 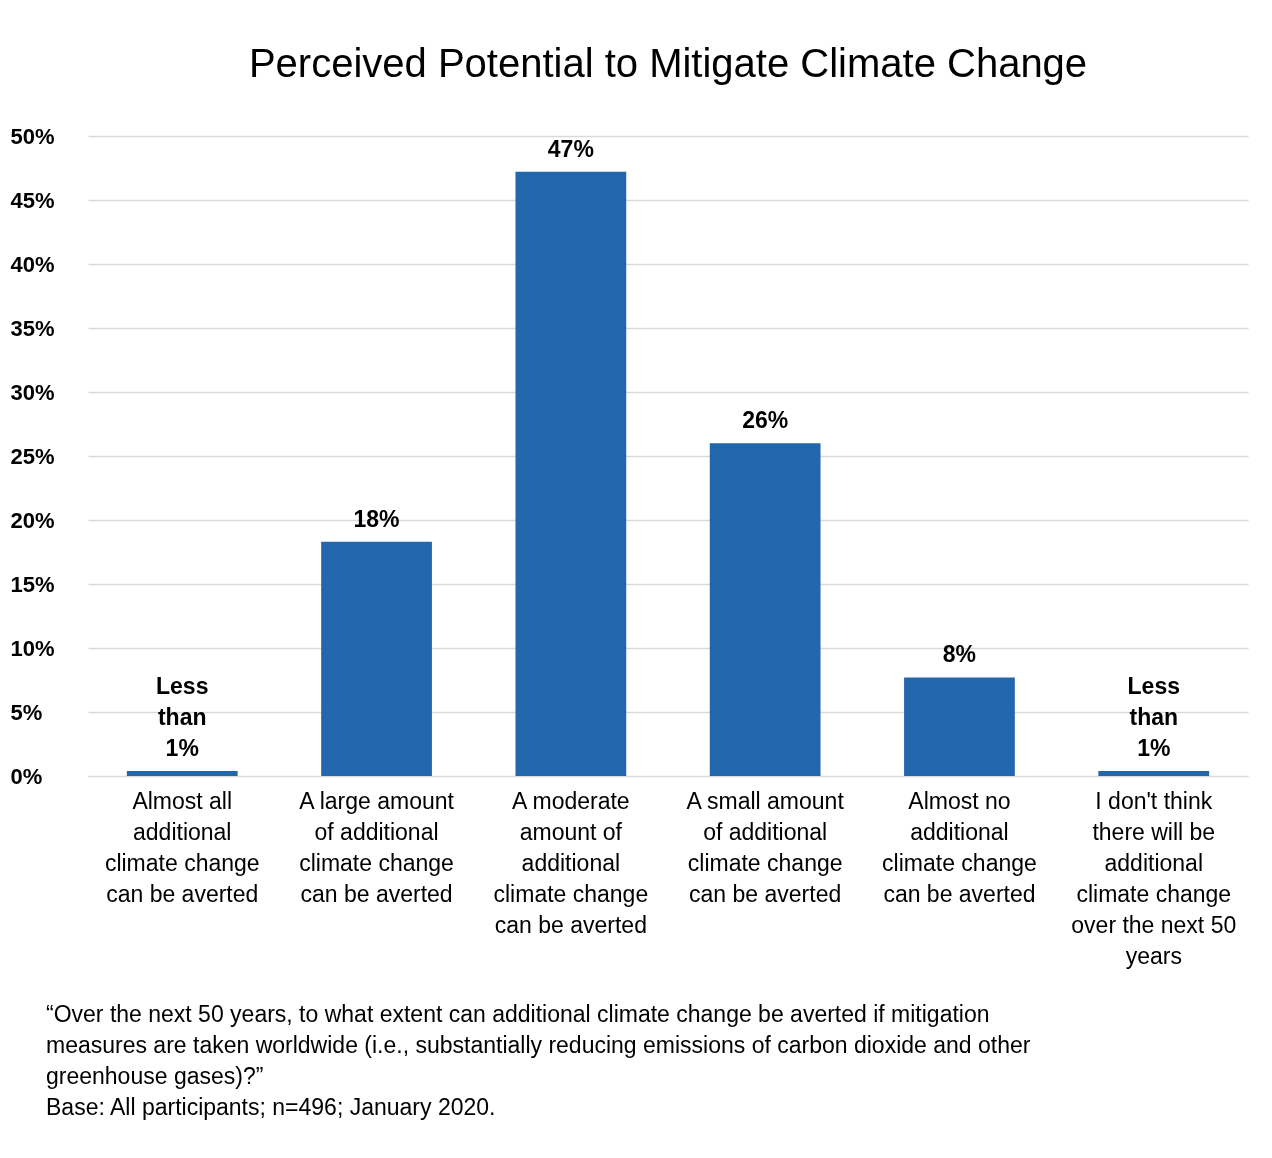 I want to click on y-tick-label: 20%, so click(x=32, y=520).